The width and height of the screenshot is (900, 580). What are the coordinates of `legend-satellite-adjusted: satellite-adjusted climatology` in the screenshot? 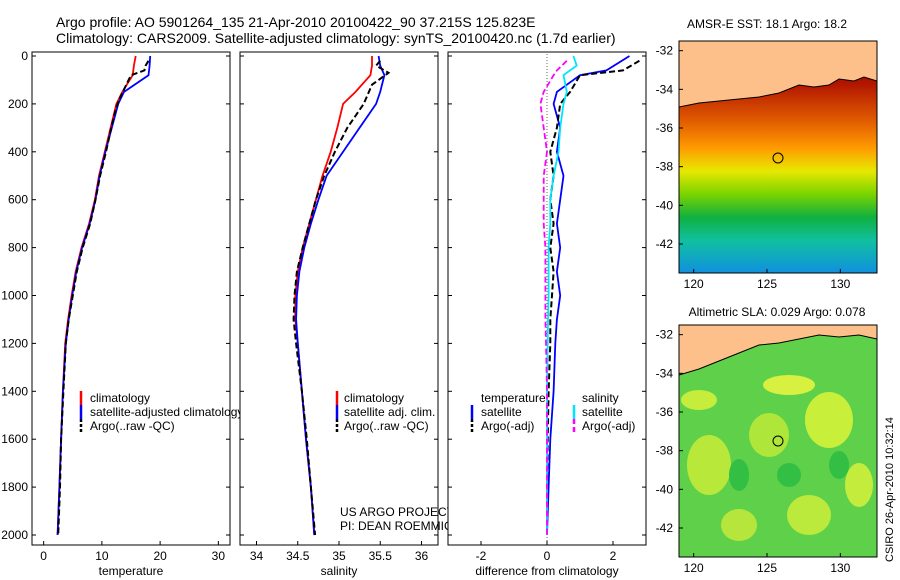 It's located at (166, 412).